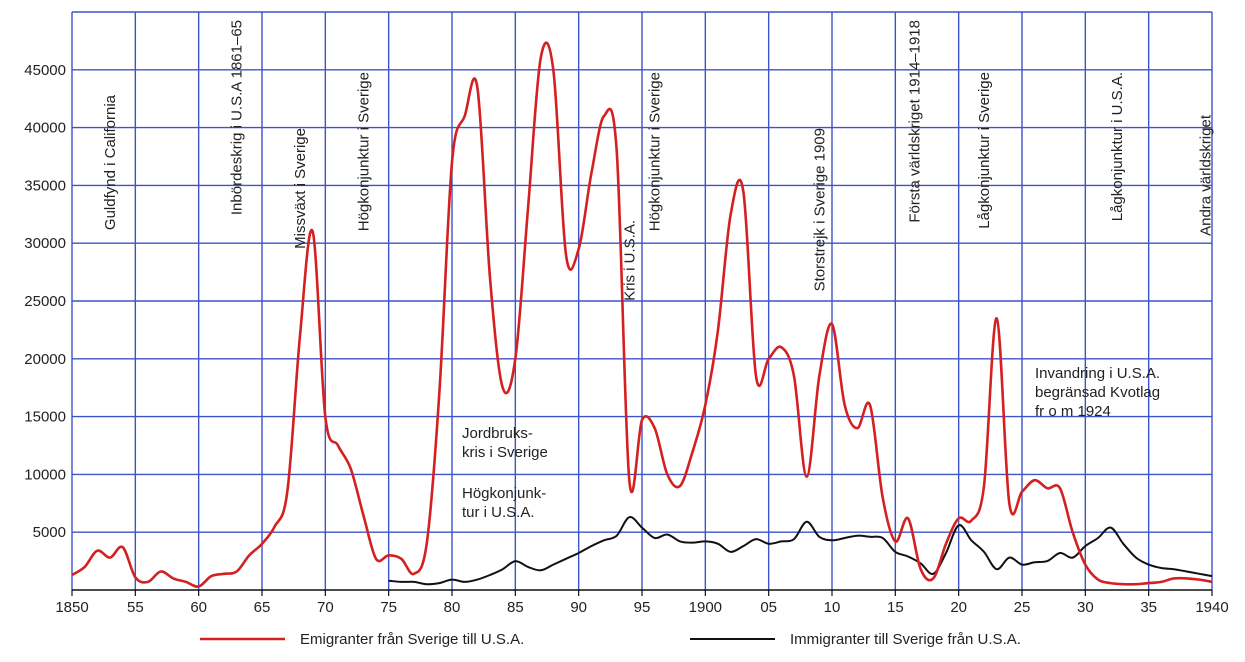  What do you see at coordinates (497, 433) in the screenshot?
I see `annotation-line: Jordbruks-` at bounding box center [497, 433].